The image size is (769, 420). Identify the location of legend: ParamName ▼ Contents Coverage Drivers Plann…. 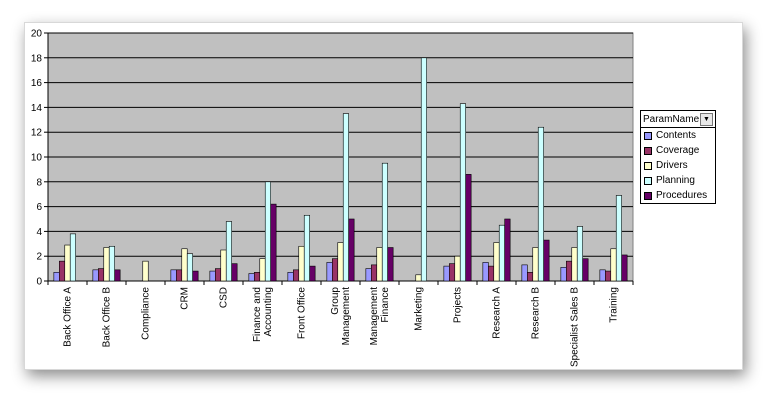
(678, 157).